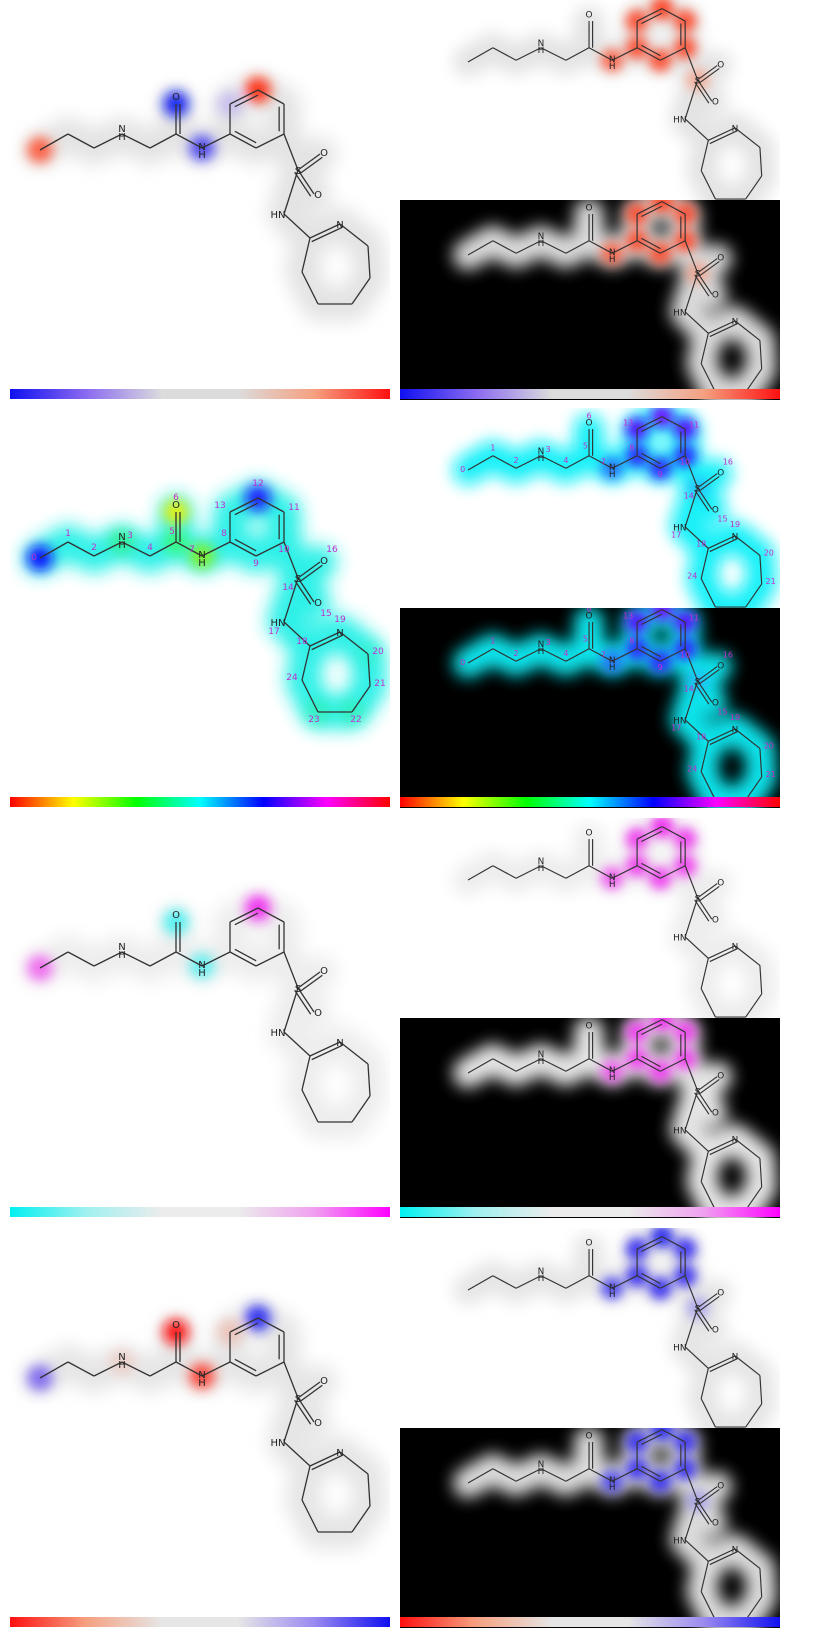  What do you see at coordinates (588, 610) in the screenshot?
I see `atom-index-label: 6` at bounding box center [588, 610].